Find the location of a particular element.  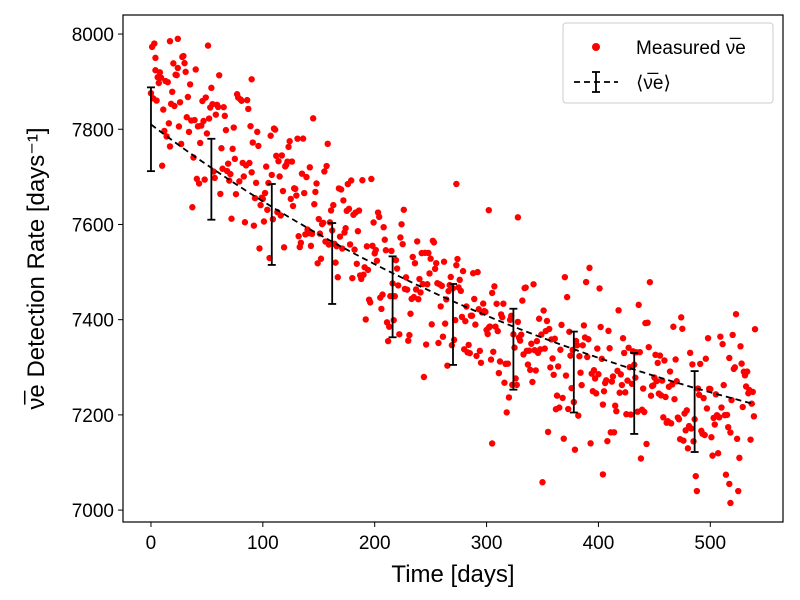

y-tick-label: 7400 is located at coordinates (93, 321).